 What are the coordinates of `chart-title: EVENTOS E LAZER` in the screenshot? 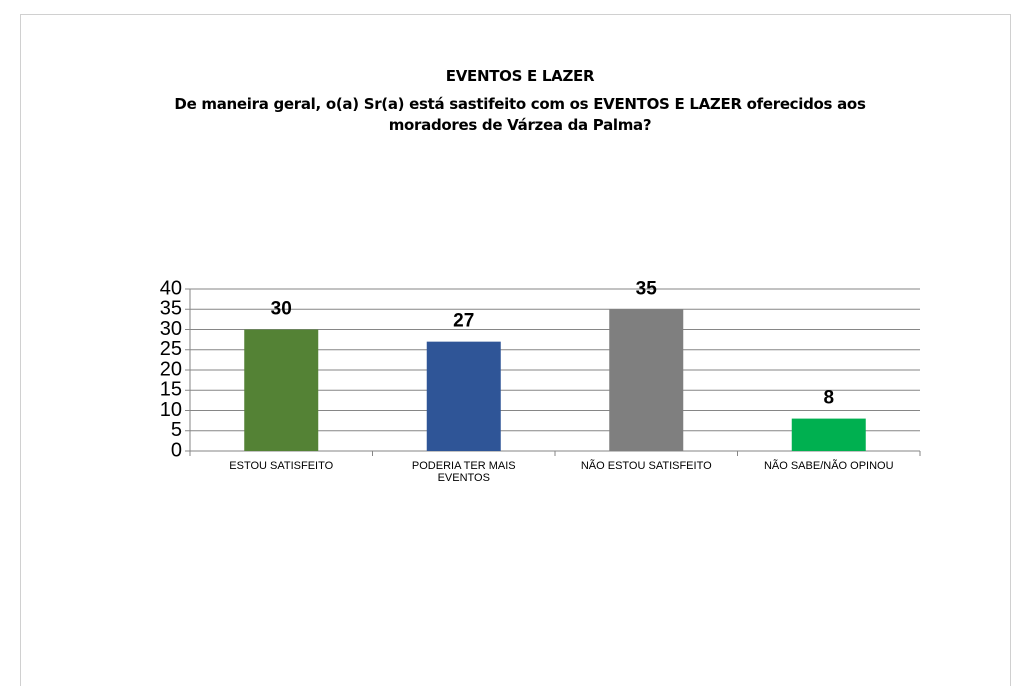 It's located at (520, 76).